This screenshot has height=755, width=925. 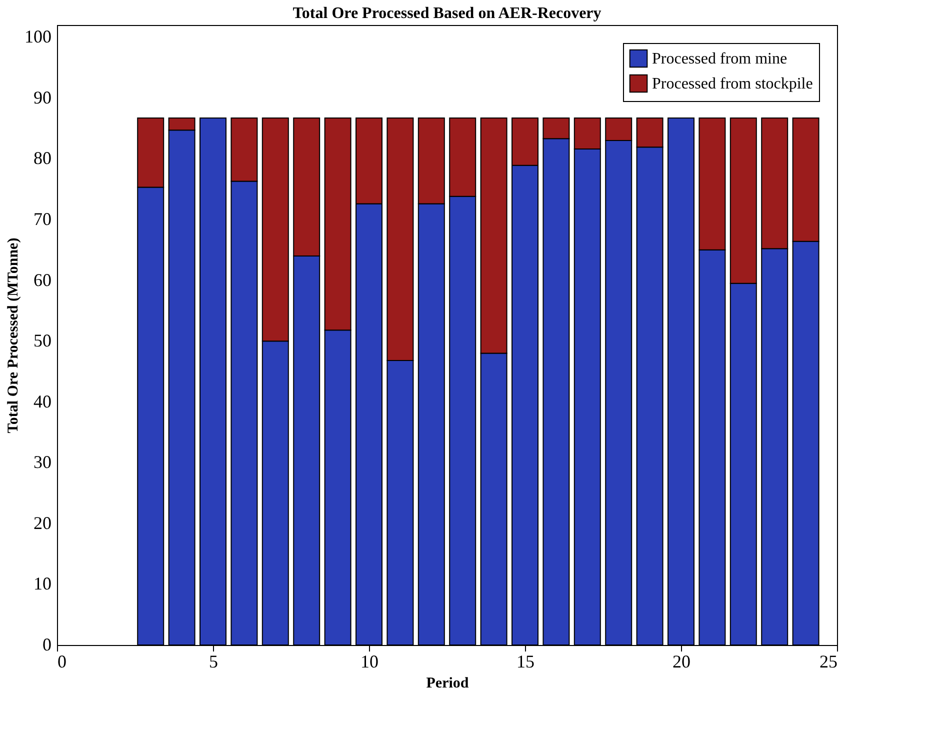 What do you see at coordinates (43, 158) in the screenshot?
I see `y-tick-label: 80` at bounding box center [43, 158].